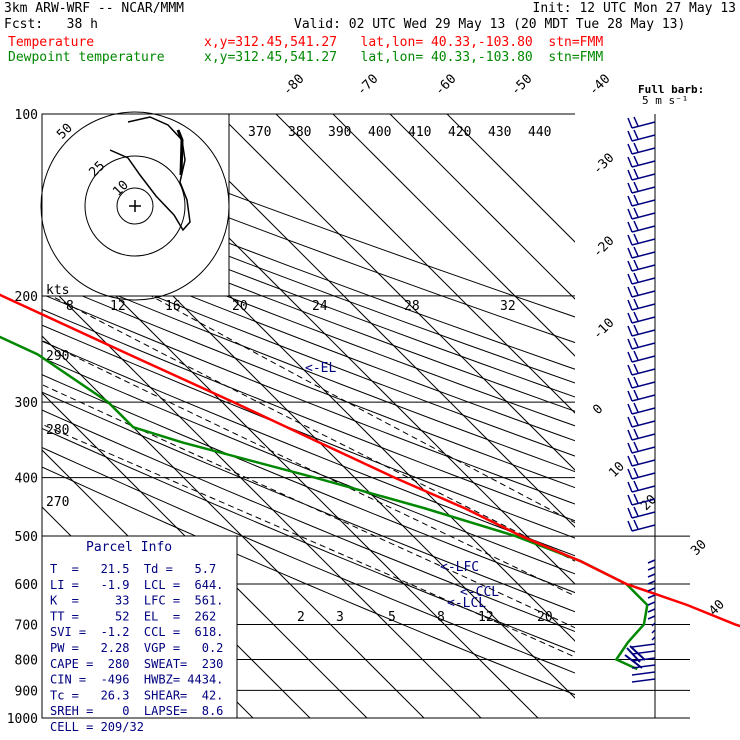  What do you see at coordinates (479, 592) in the screenshot?
I see `ccl-annotation: <-CCL` at bounding box center [479, 592].